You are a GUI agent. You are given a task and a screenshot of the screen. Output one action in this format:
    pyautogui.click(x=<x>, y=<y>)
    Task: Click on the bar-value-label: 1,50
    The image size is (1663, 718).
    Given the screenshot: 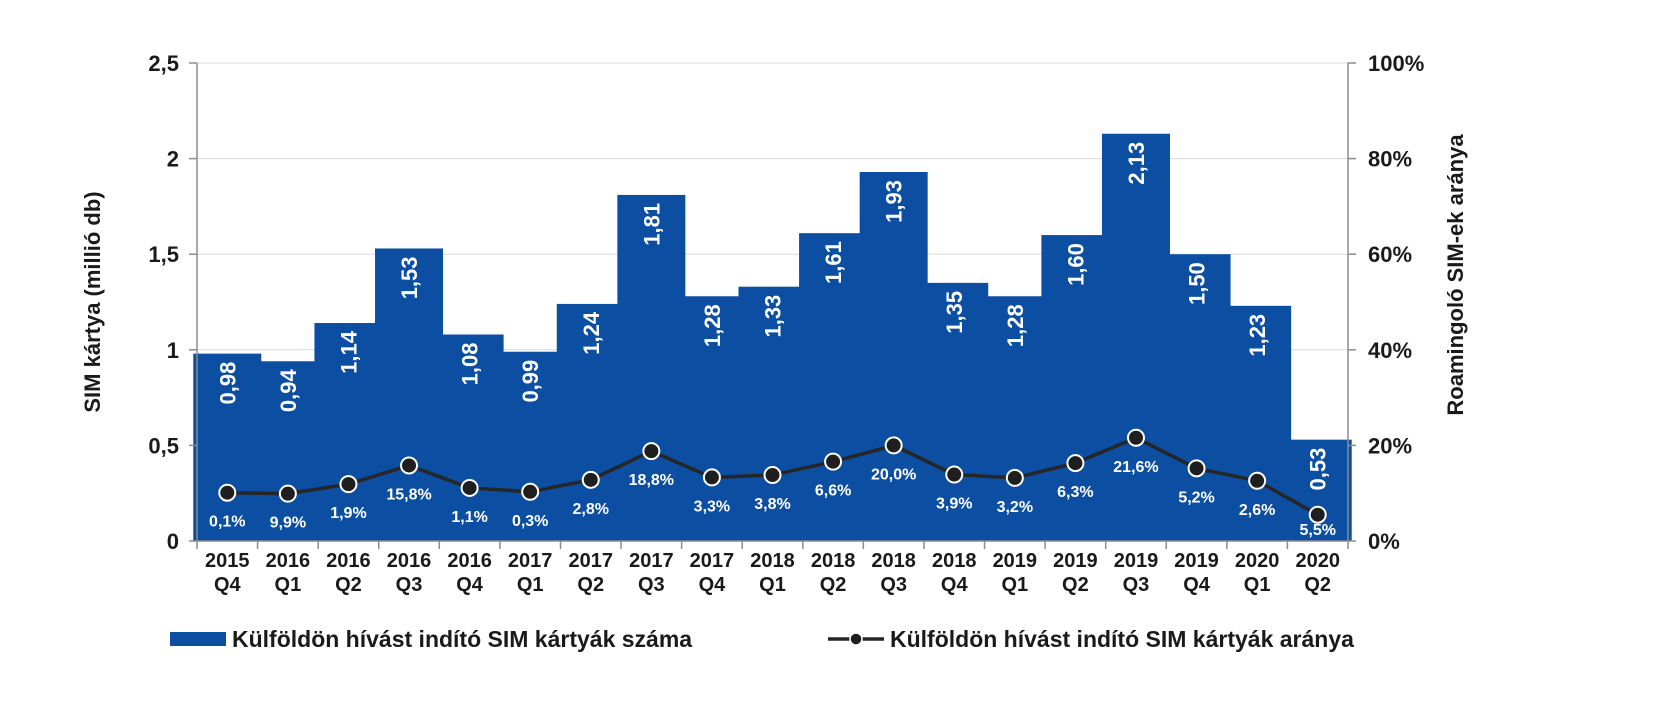 What is the action you would take?
    pyautogui.click(x=1197, y=283)
    